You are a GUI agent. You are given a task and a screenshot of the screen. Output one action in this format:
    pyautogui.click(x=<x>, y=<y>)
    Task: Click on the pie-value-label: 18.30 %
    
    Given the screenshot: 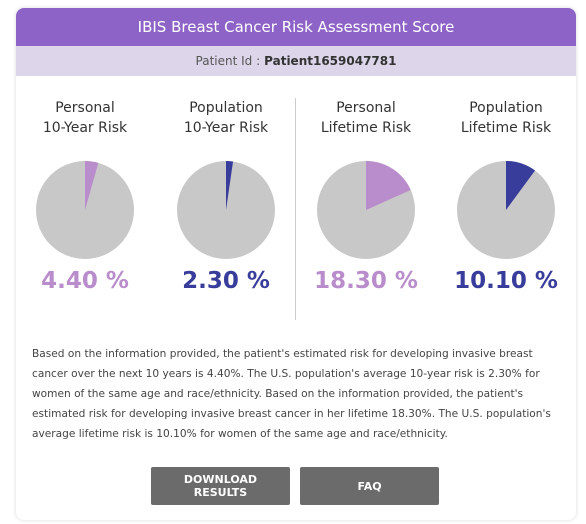 What is the action you would take?
    pyautogui.click(x=366, y=281)
    